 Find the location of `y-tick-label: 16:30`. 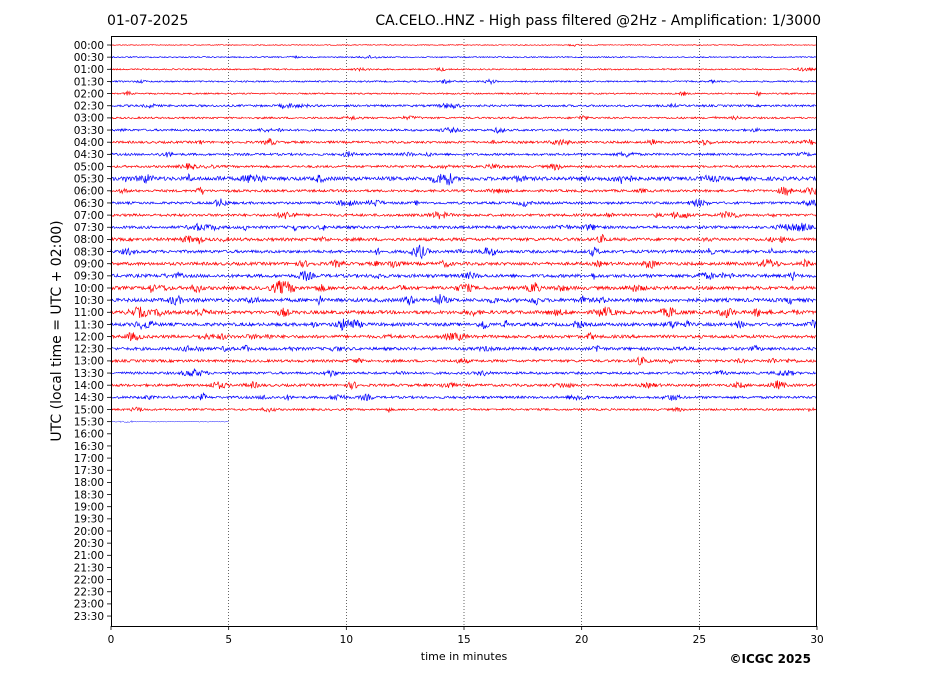

y-tick-label: 16:30 is located at coordinates (89, 447).